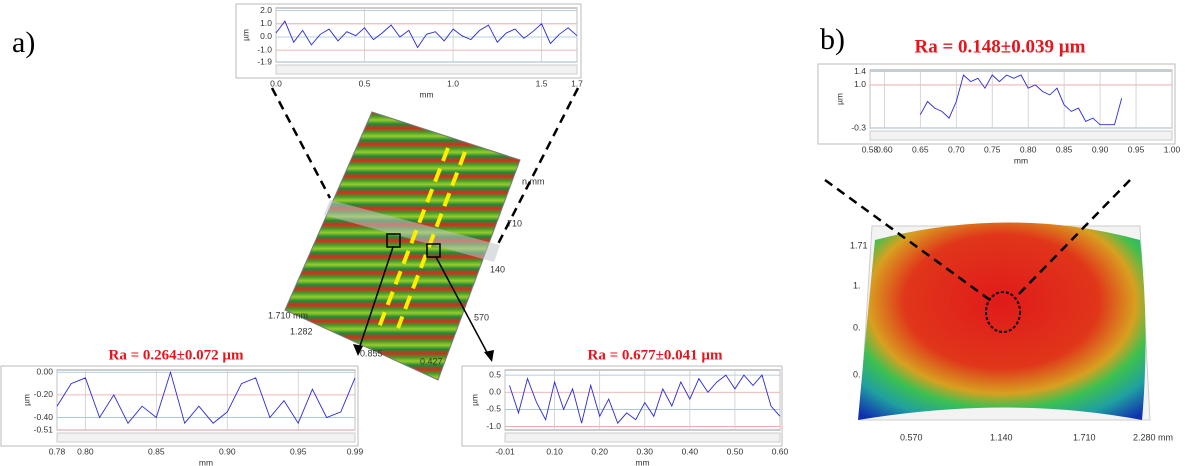 The width and height of the screenshot is (1185, 466). I want to click on x-tick-label: 0.65, so click(920, 149).